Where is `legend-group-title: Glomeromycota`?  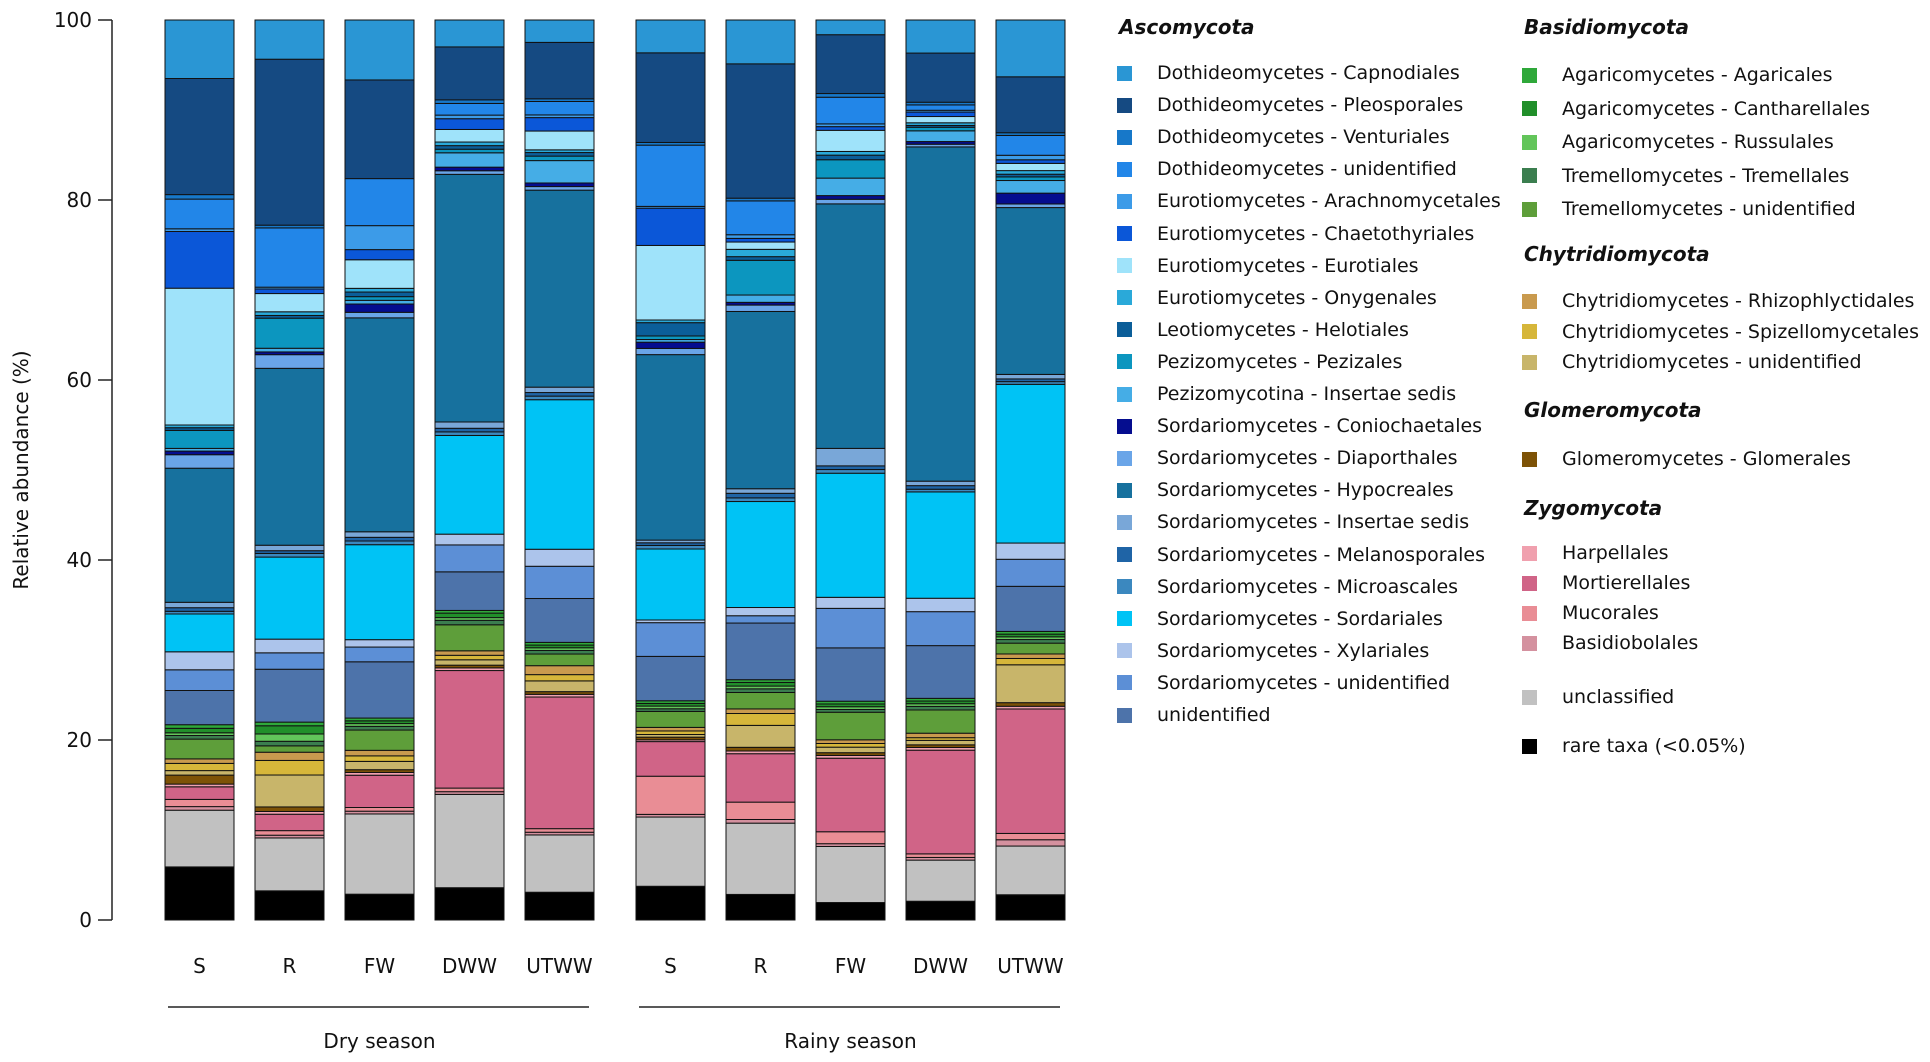 legend-group-title: Glomeromycota is located at coordinates (1613, 410).